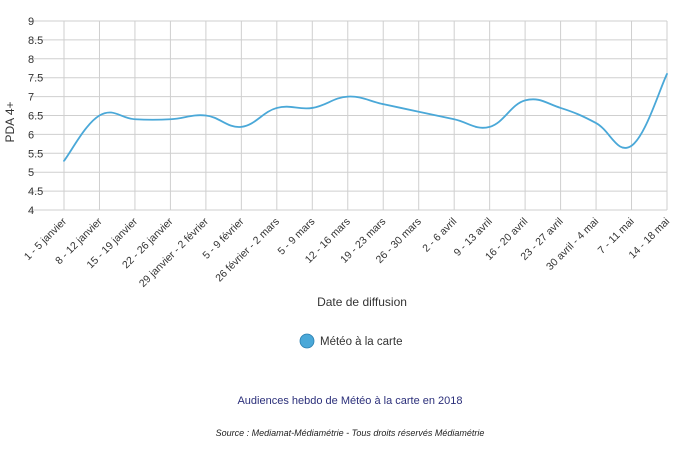  I want to click on y-axis-ticks: 4 4.5 5 5.5 6 6.5 7 7.5 8 8.5 9, so click(35, 116).